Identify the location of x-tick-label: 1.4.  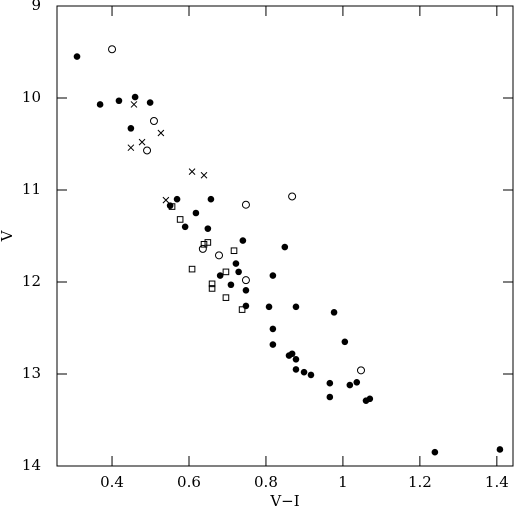
(497, 482).